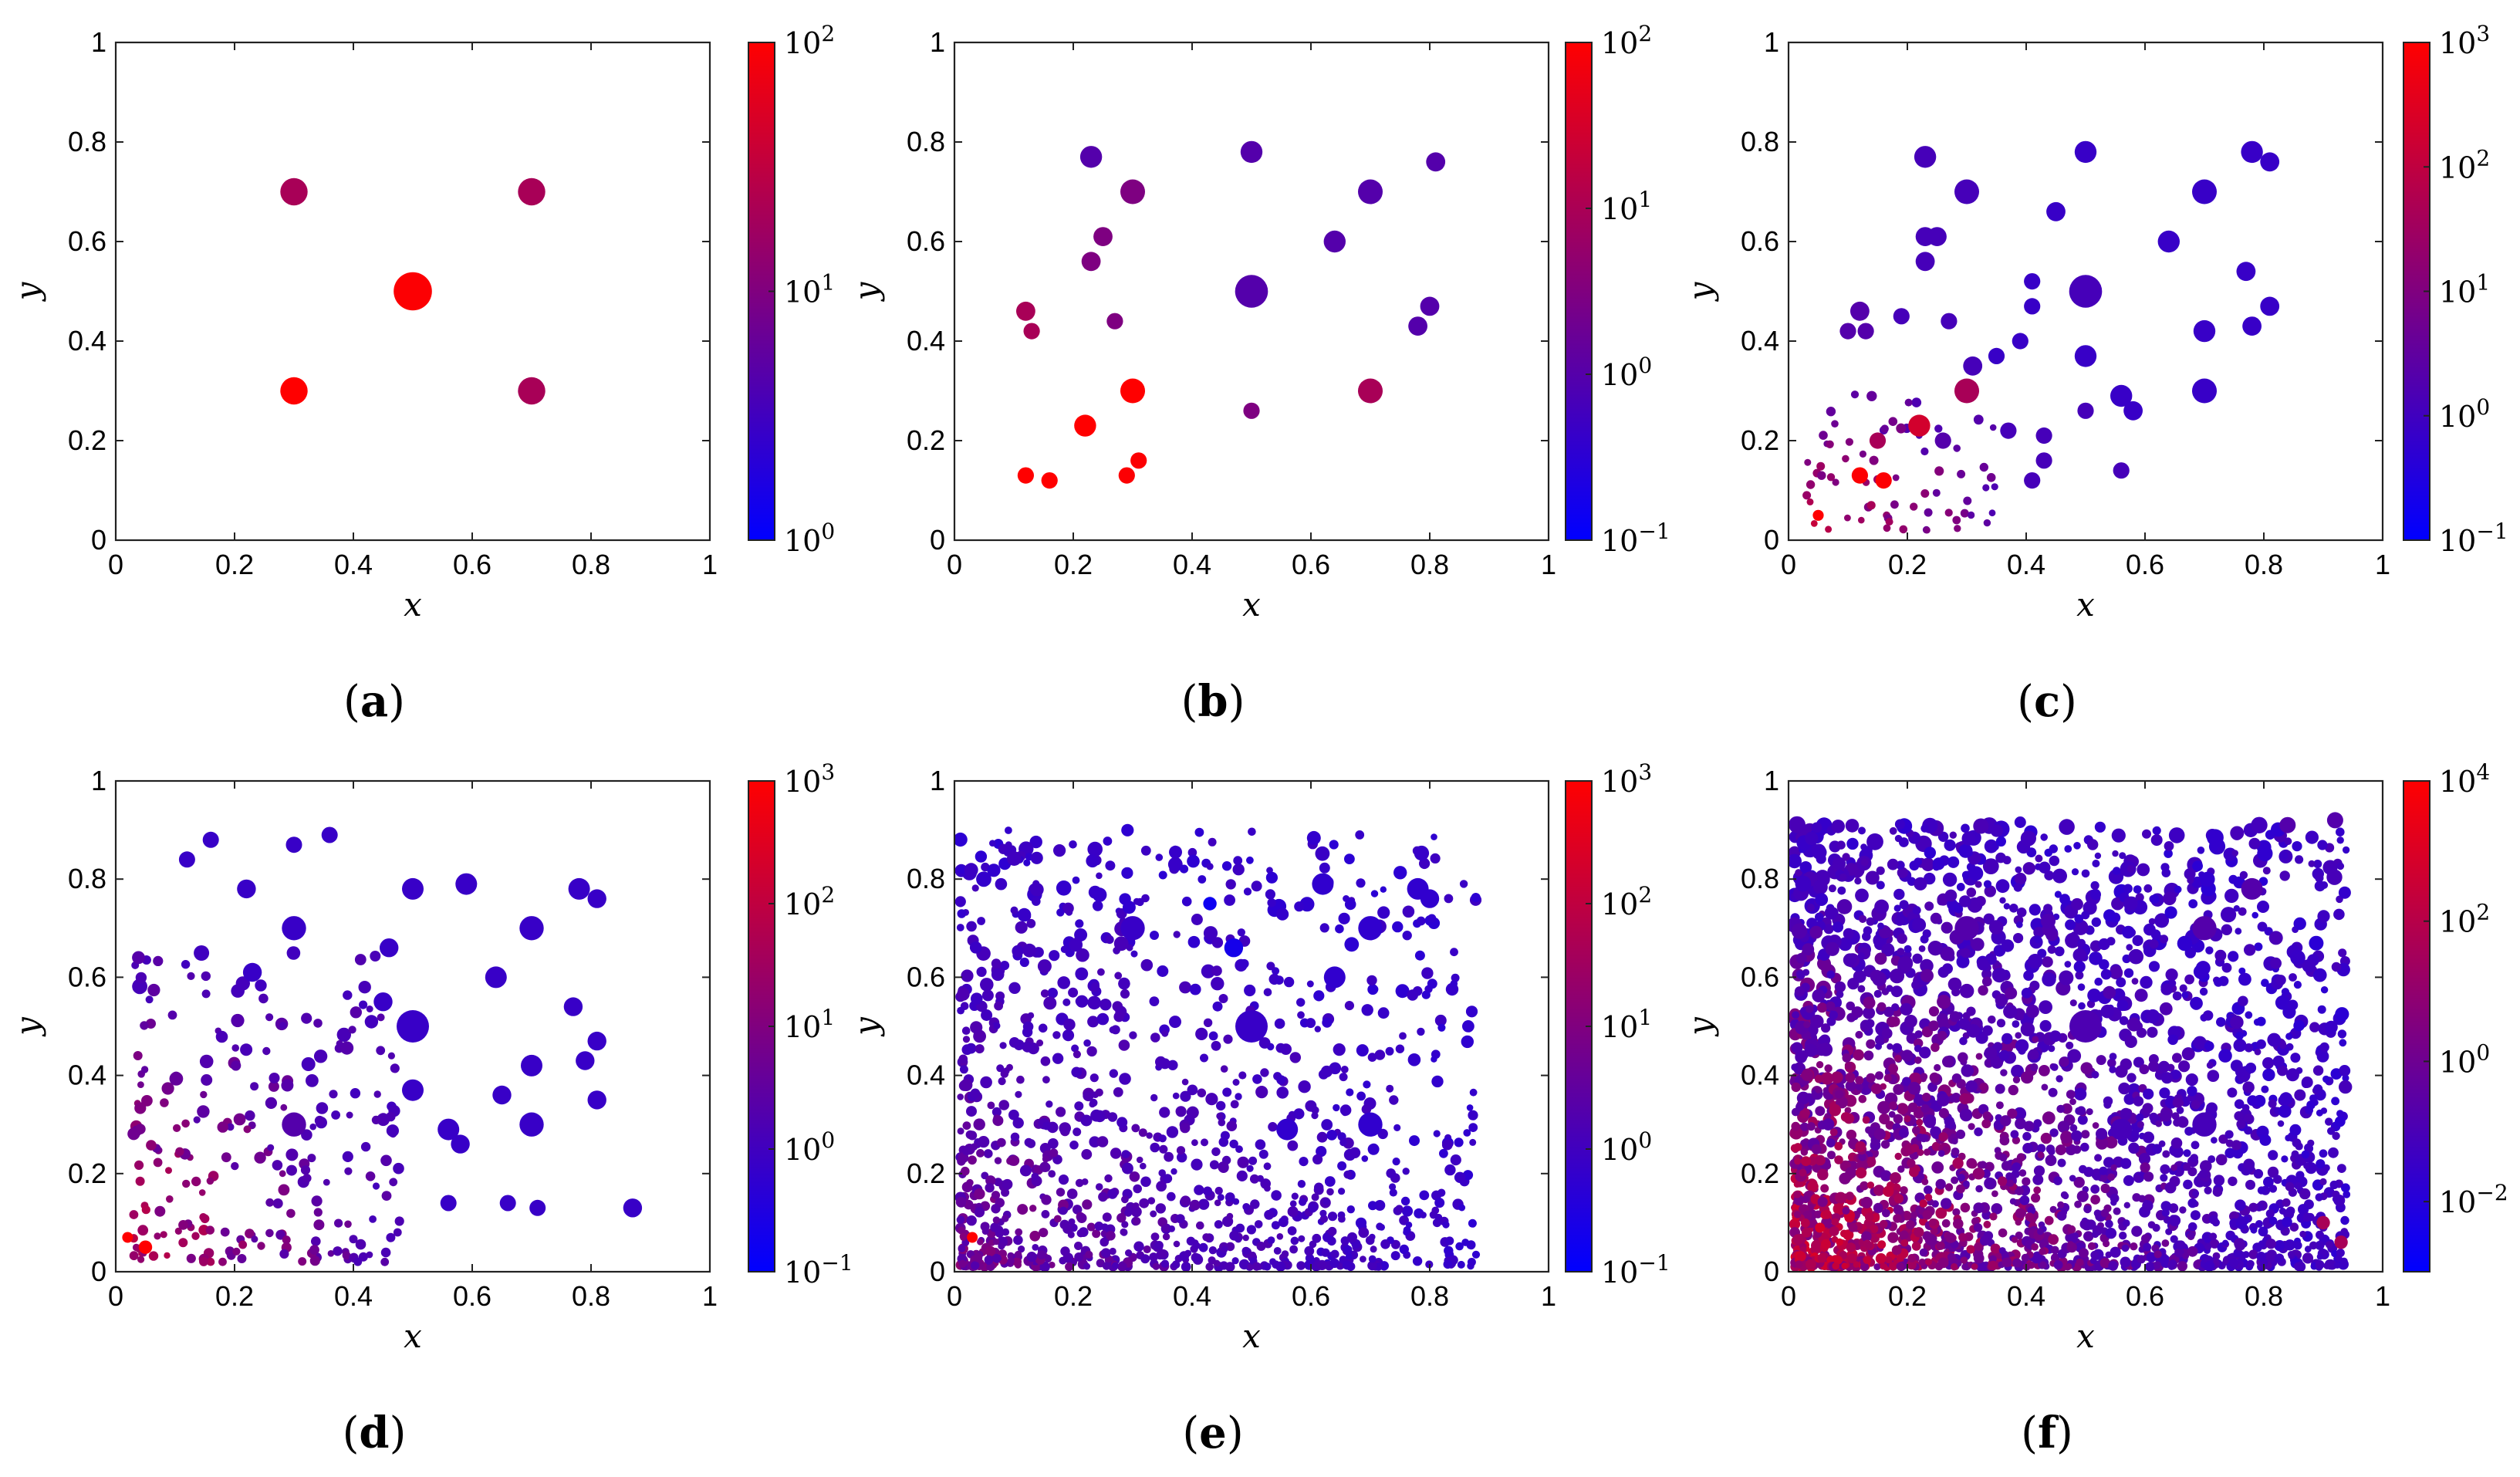 The image size is (2520, 1477). I want to click on x-tick-label: 0, so click(1789, 1296).